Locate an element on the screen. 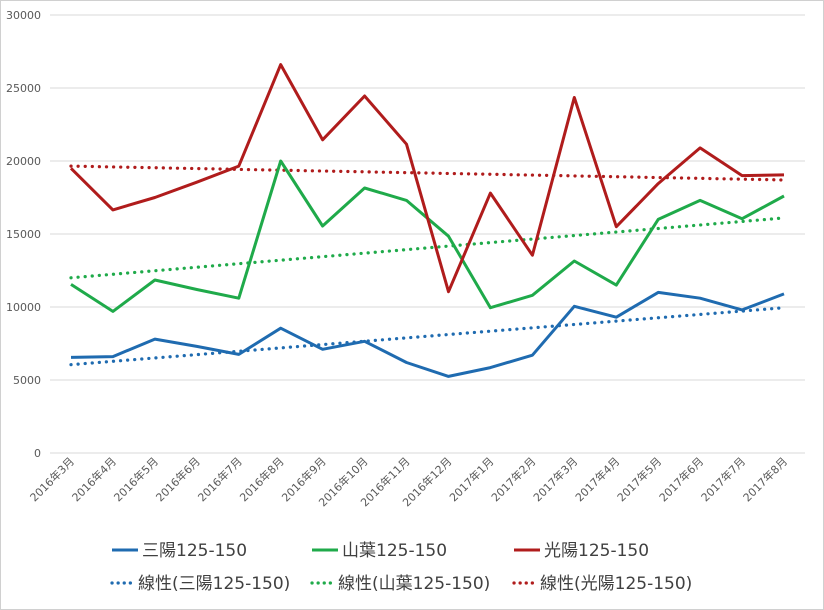 The height and width of the screenshot is (610, 824). x-tick-label: 2017年7月 is located at coordinates (723, 479).